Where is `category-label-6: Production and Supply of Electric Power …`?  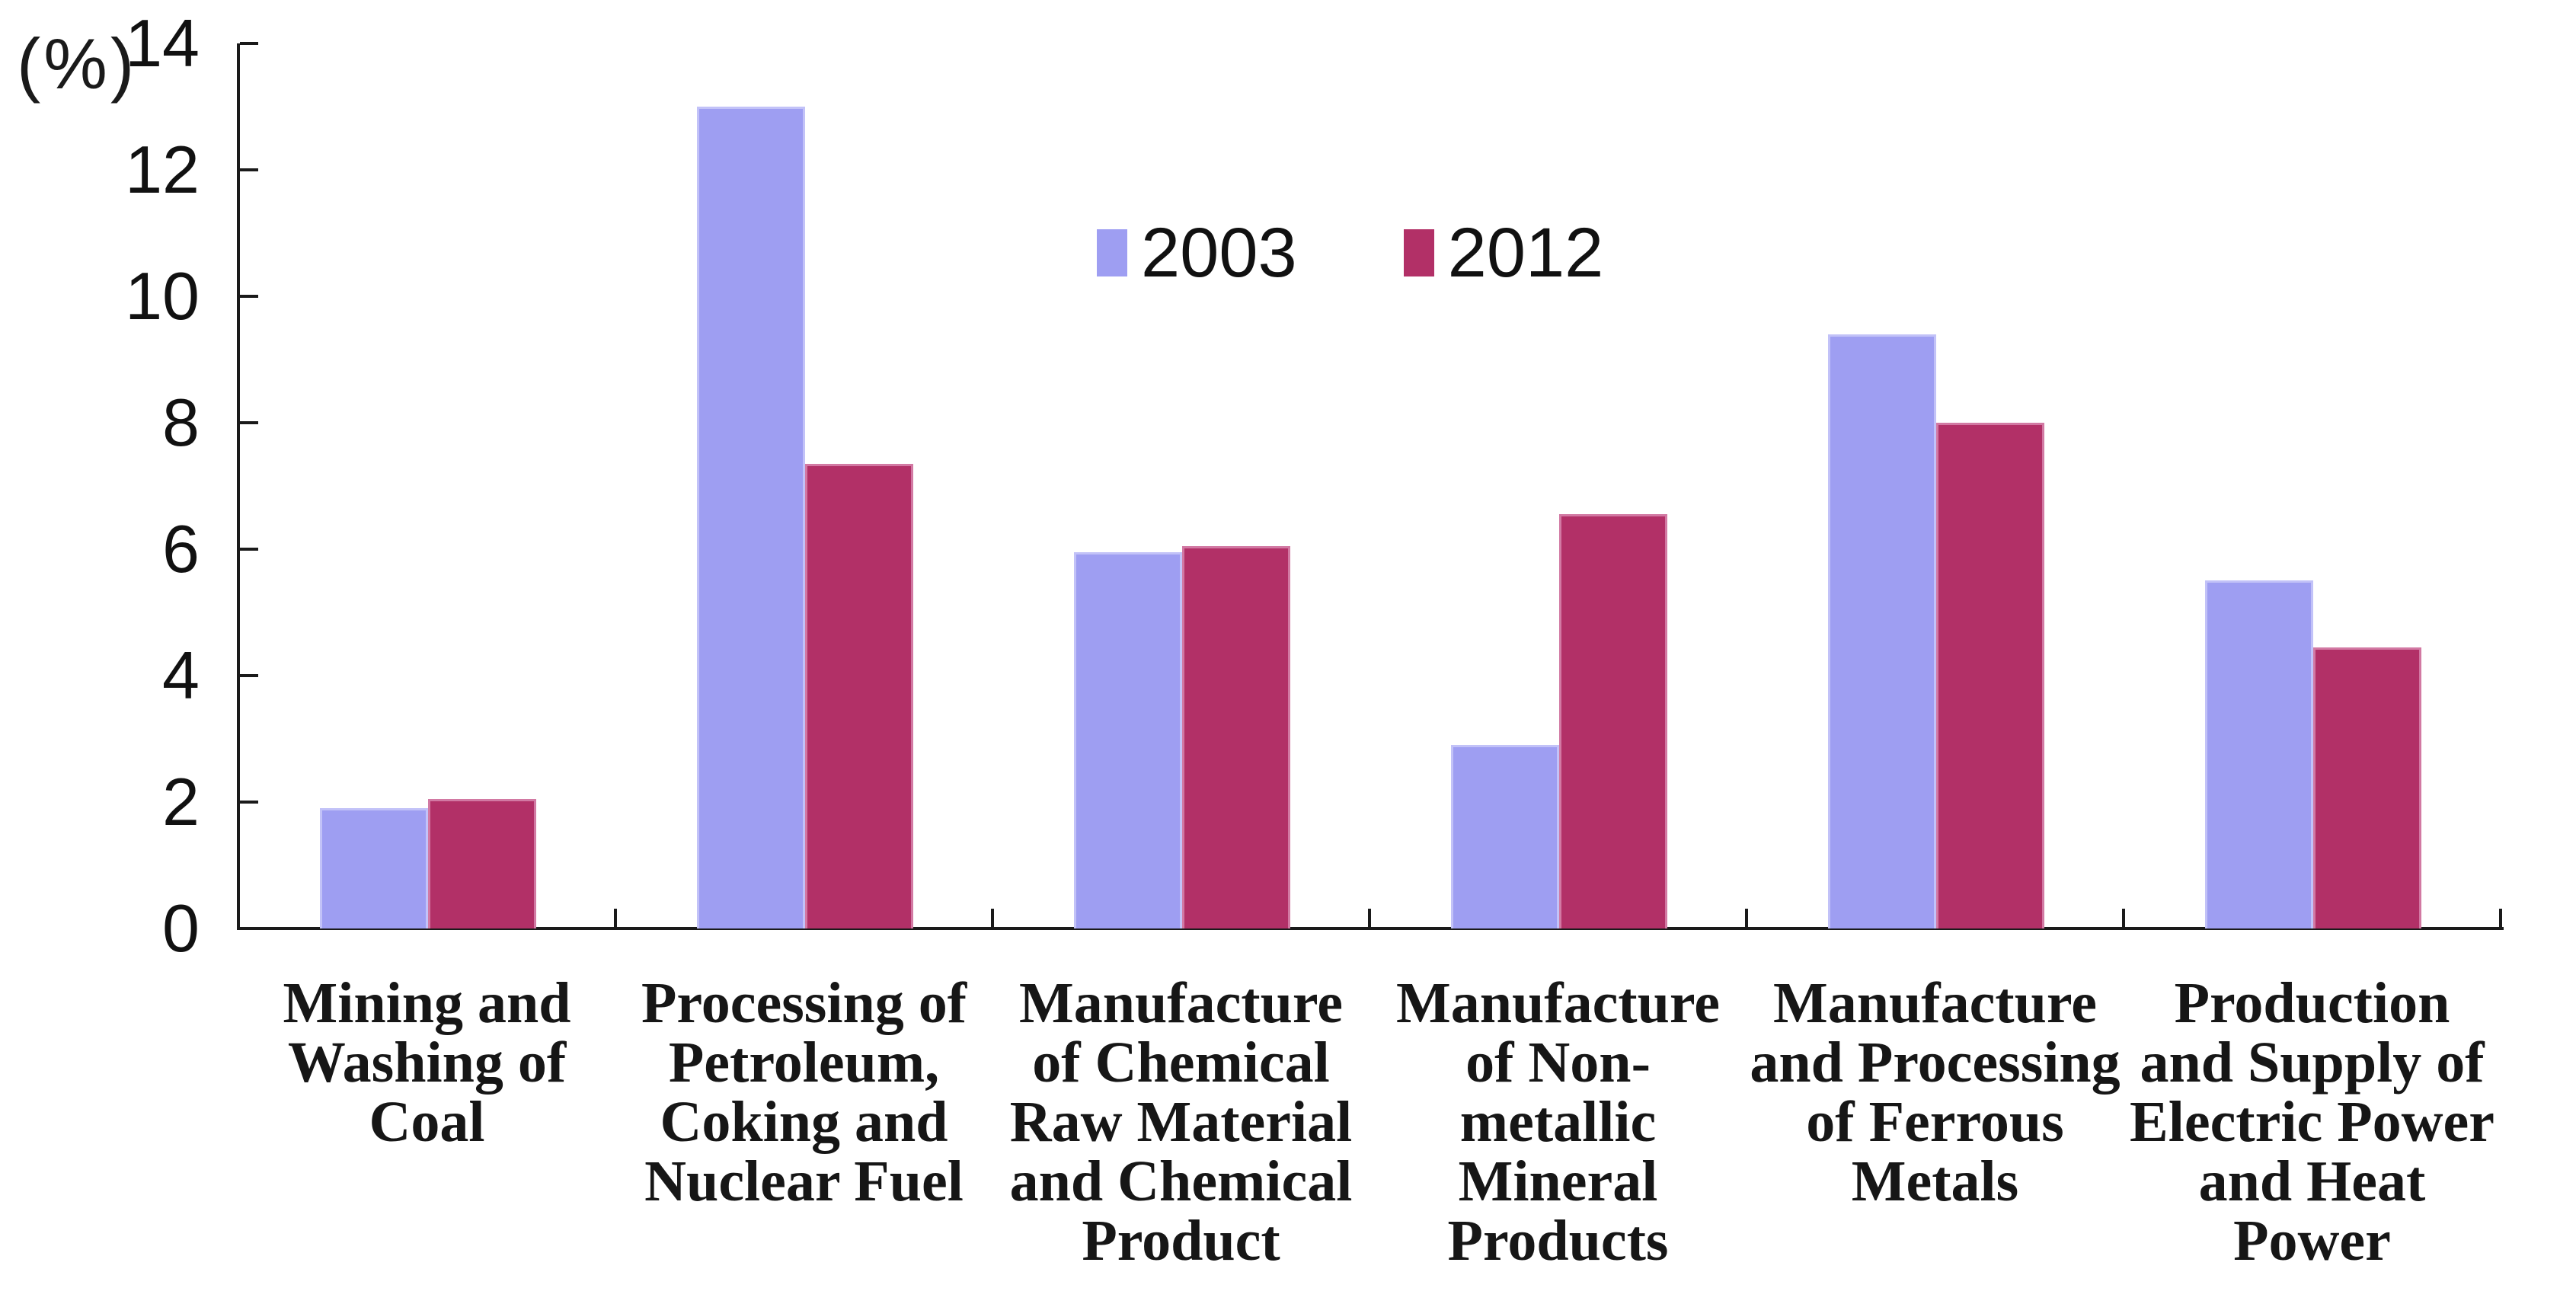 category-label-6: Production and Supply of Electric Power … is located at coordinates (2312, 1122).